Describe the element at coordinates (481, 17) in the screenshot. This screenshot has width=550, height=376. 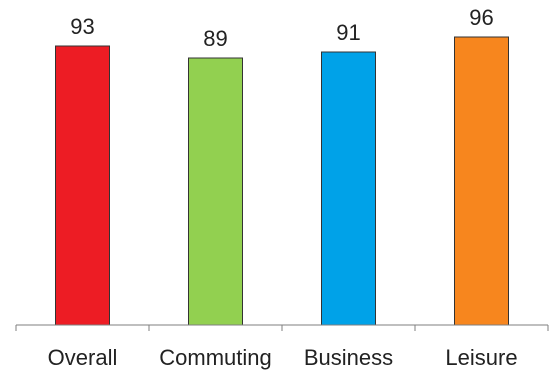
I see `data-label-leisure: 96` at that location.